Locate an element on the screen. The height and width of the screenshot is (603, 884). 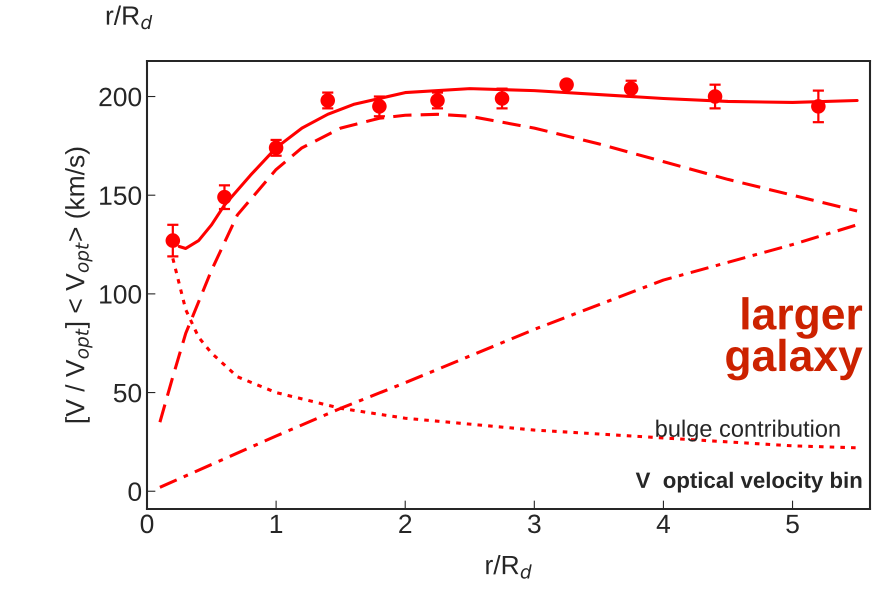
x-tick-label: 2 is located at coordinates (405, 523).